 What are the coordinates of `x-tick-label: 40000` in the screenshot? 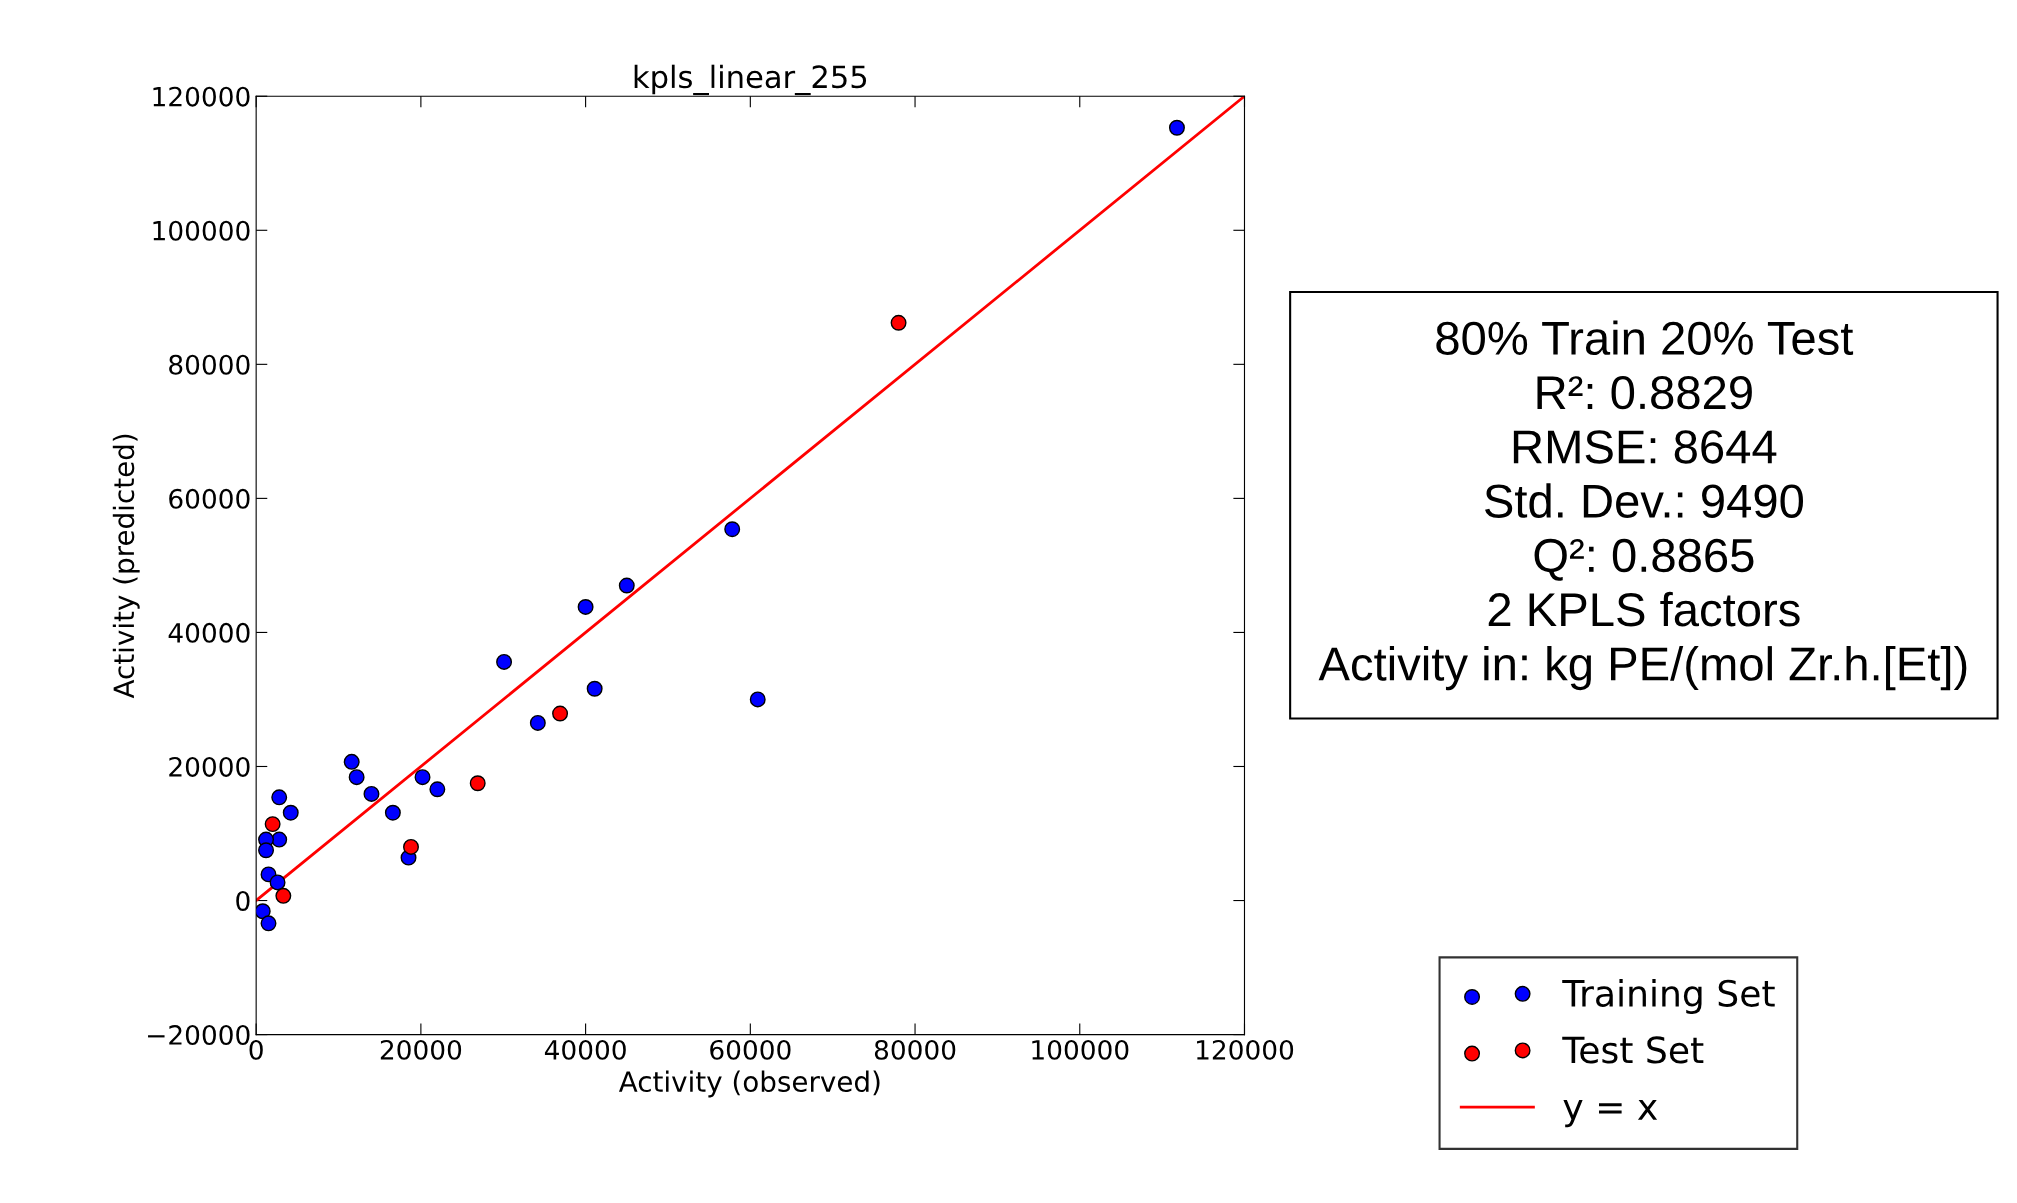 It's located at (585, 1049).